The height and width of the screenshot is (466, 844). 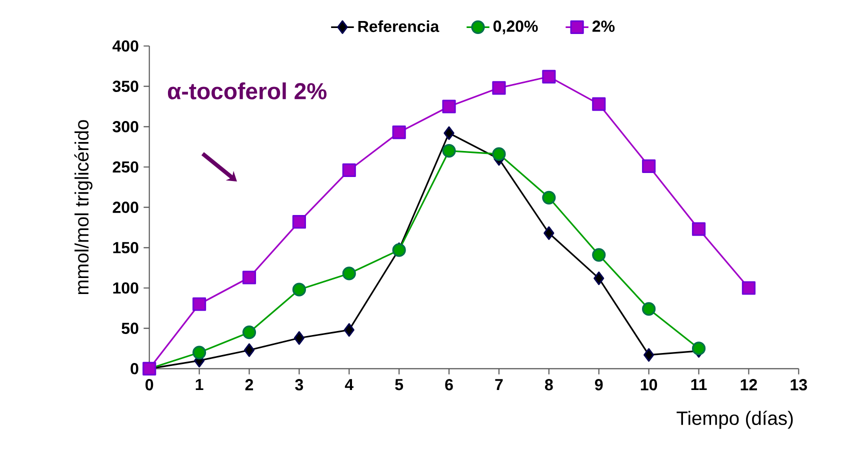 What do you see at coordinates (125, 86) in the screenshot?
I see `y-tick-label: 350` at bounding box center [125, 86].